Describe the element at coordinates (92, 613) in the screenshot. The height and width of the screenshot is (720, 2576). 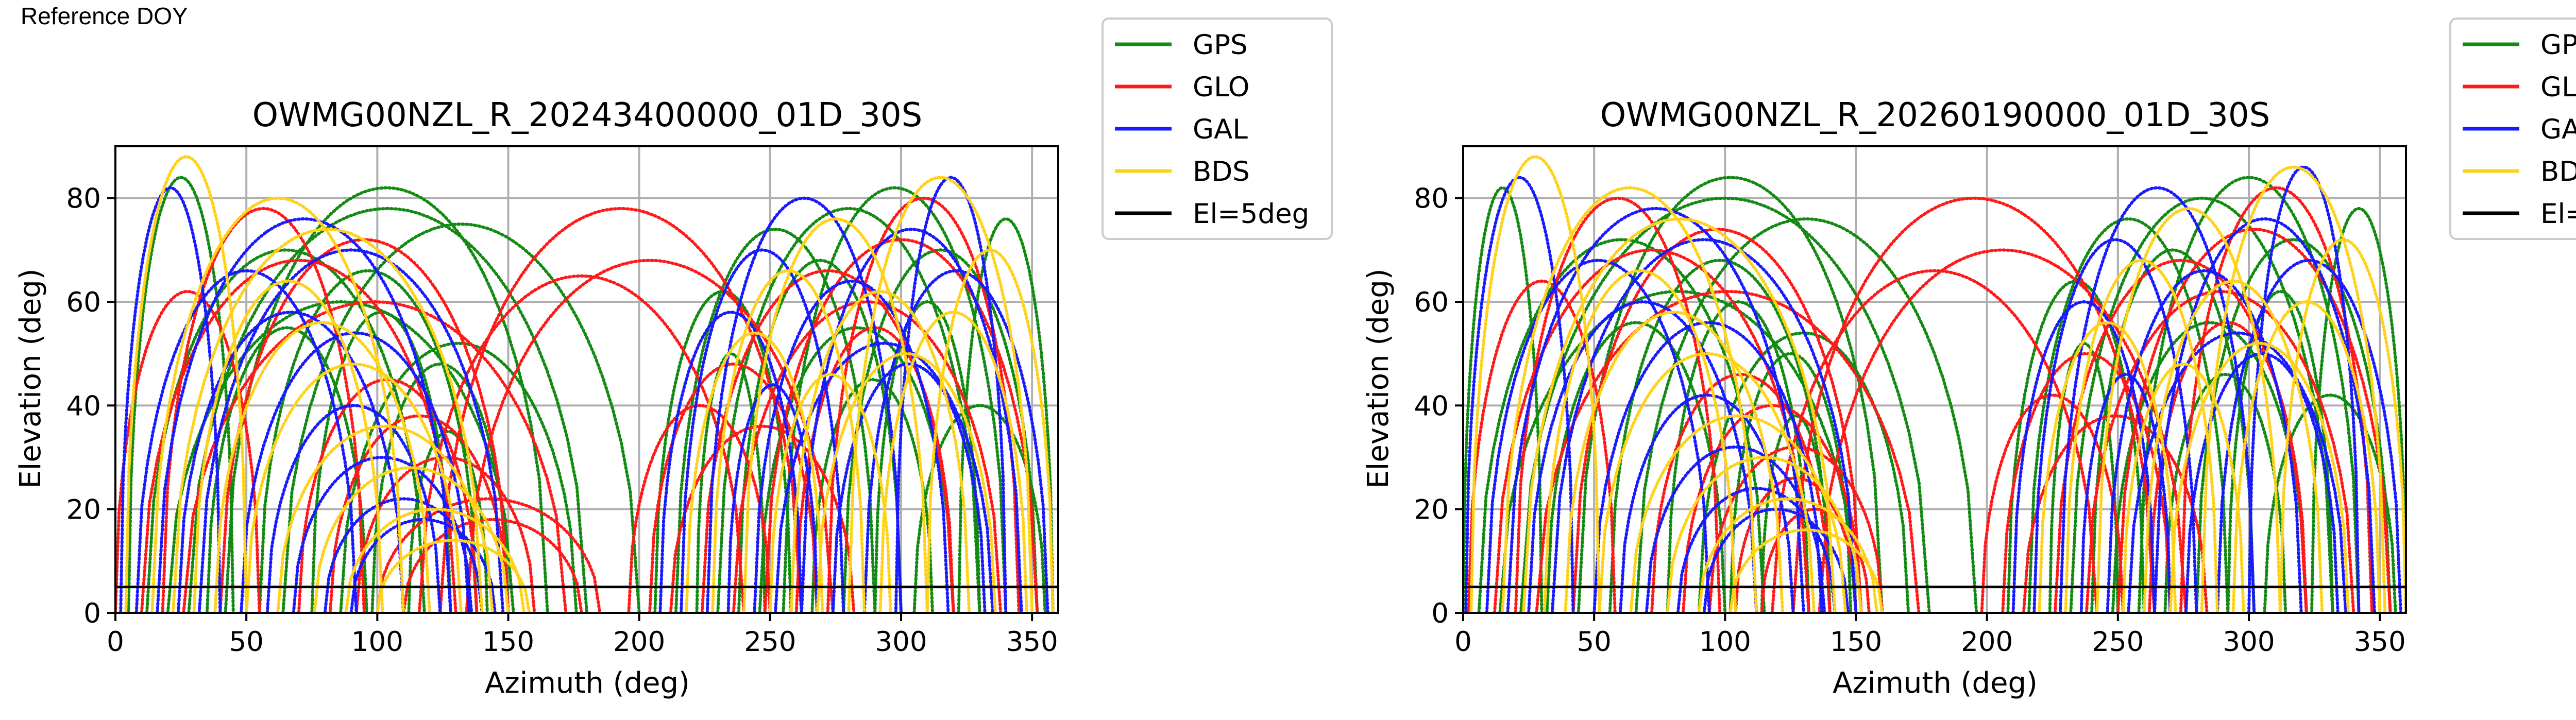
I see `y-tick-label: 0` at that location.